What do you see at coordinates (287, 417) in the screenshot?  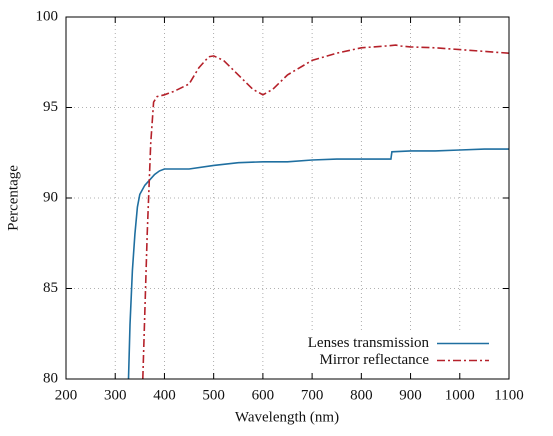 I see `x-axis-label: Wavelength (nm)` at bounding box center [287, 417].